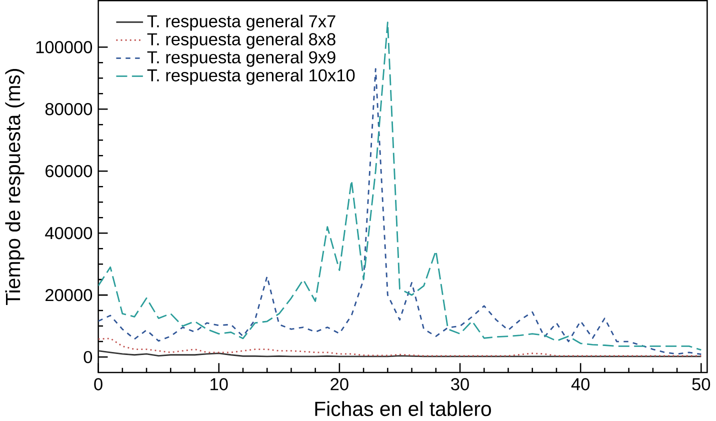 This screenshot has width=716, height=421. Describe the element at coordinates (701, 384) in the screenshot. I see `x-tick-label: 50` at that location.